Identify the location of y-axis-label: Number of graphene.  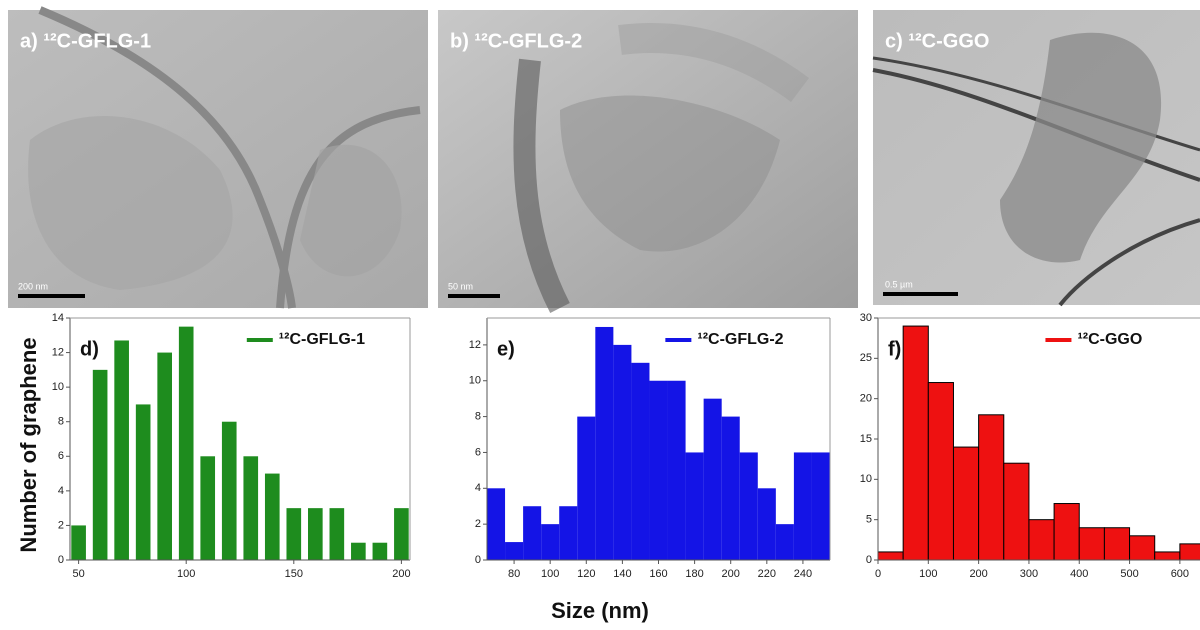
(28, 444).